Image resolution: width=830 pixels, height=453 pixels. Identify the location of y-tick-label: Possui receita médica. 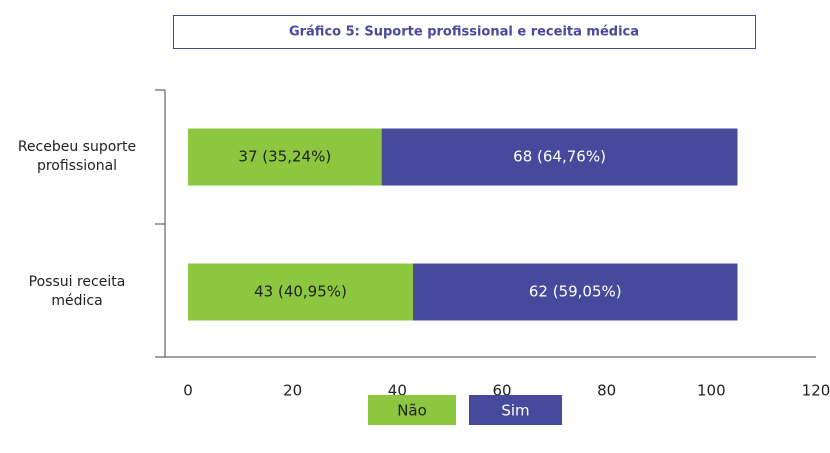
(77, 291).